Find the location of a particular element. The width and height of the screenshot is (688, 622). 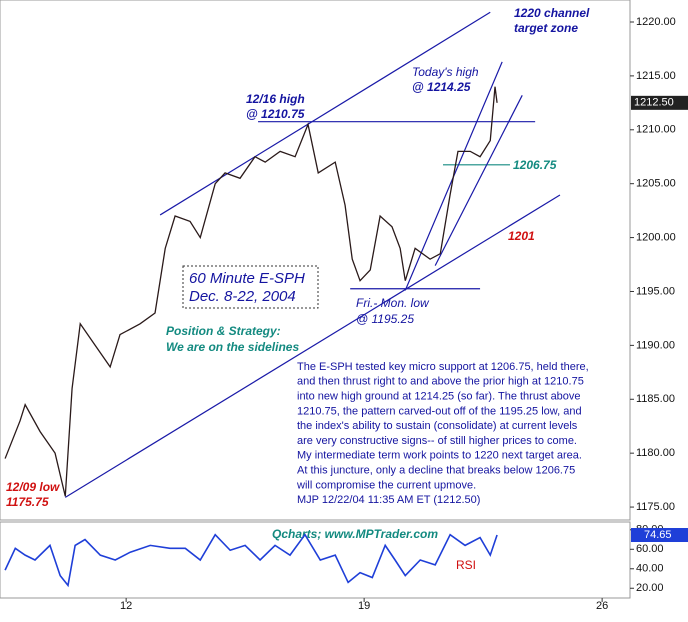

annotation: Position & Strategy: is located at coordinates (223, 331).